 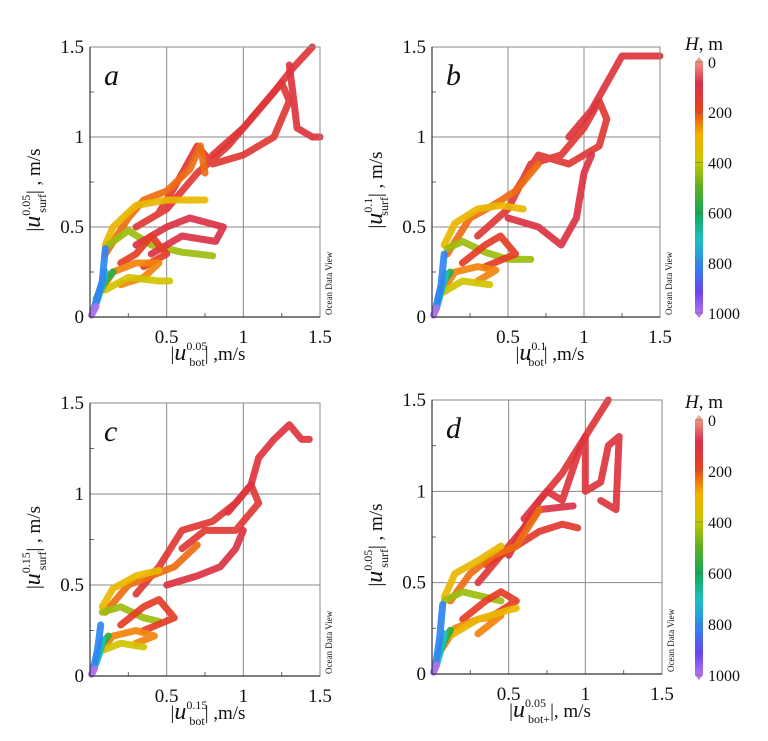 I want to click on colorbar-title-unit: , m, so click(x=711, y=402).